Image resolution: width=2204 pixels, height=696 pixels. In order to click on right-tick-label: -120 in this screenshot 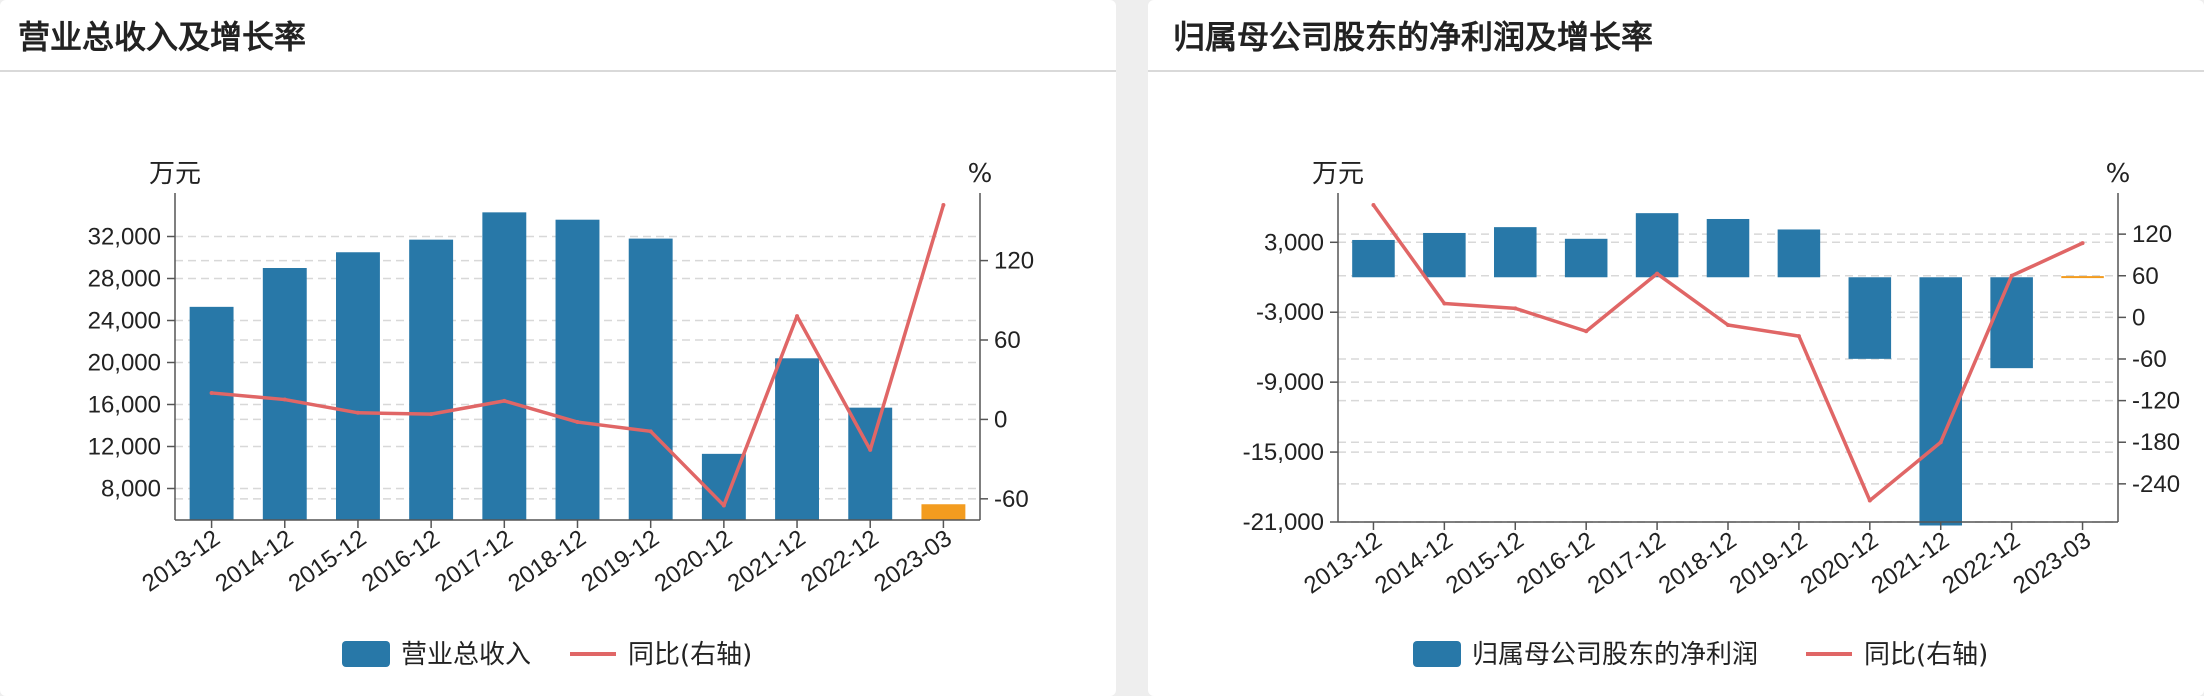, I will do `click(2156, 401)`.